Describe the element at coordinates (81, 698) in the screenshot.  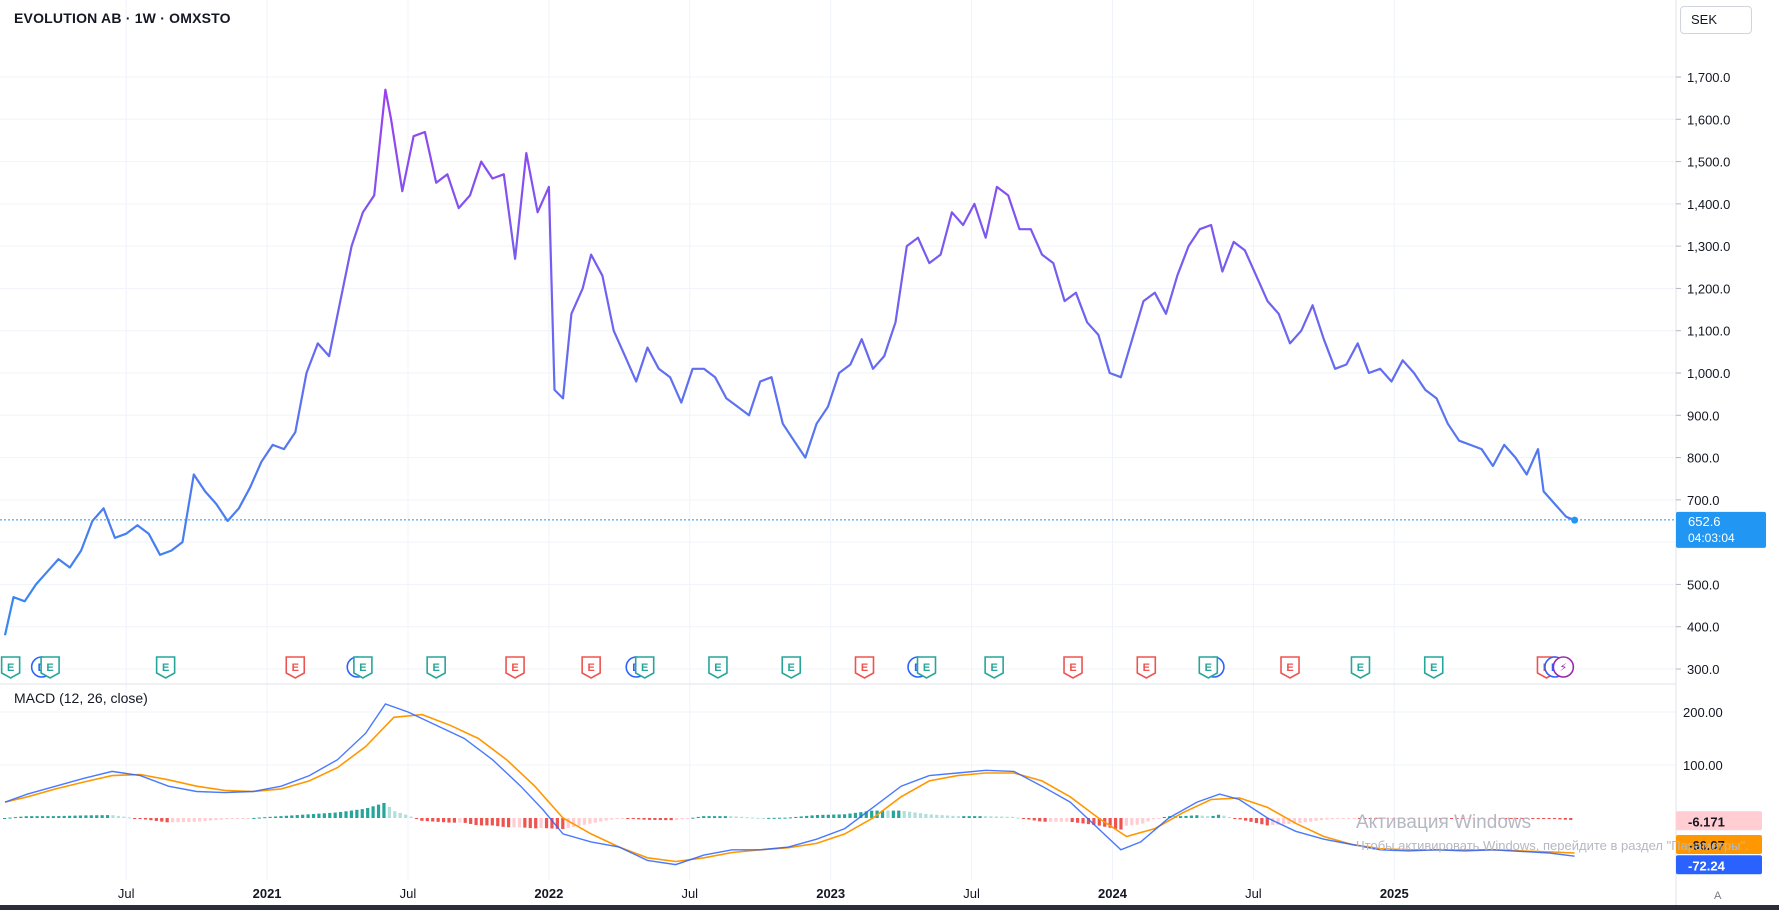
I see `macd-indicator-label: MACD (12, 26, close)` at that location.